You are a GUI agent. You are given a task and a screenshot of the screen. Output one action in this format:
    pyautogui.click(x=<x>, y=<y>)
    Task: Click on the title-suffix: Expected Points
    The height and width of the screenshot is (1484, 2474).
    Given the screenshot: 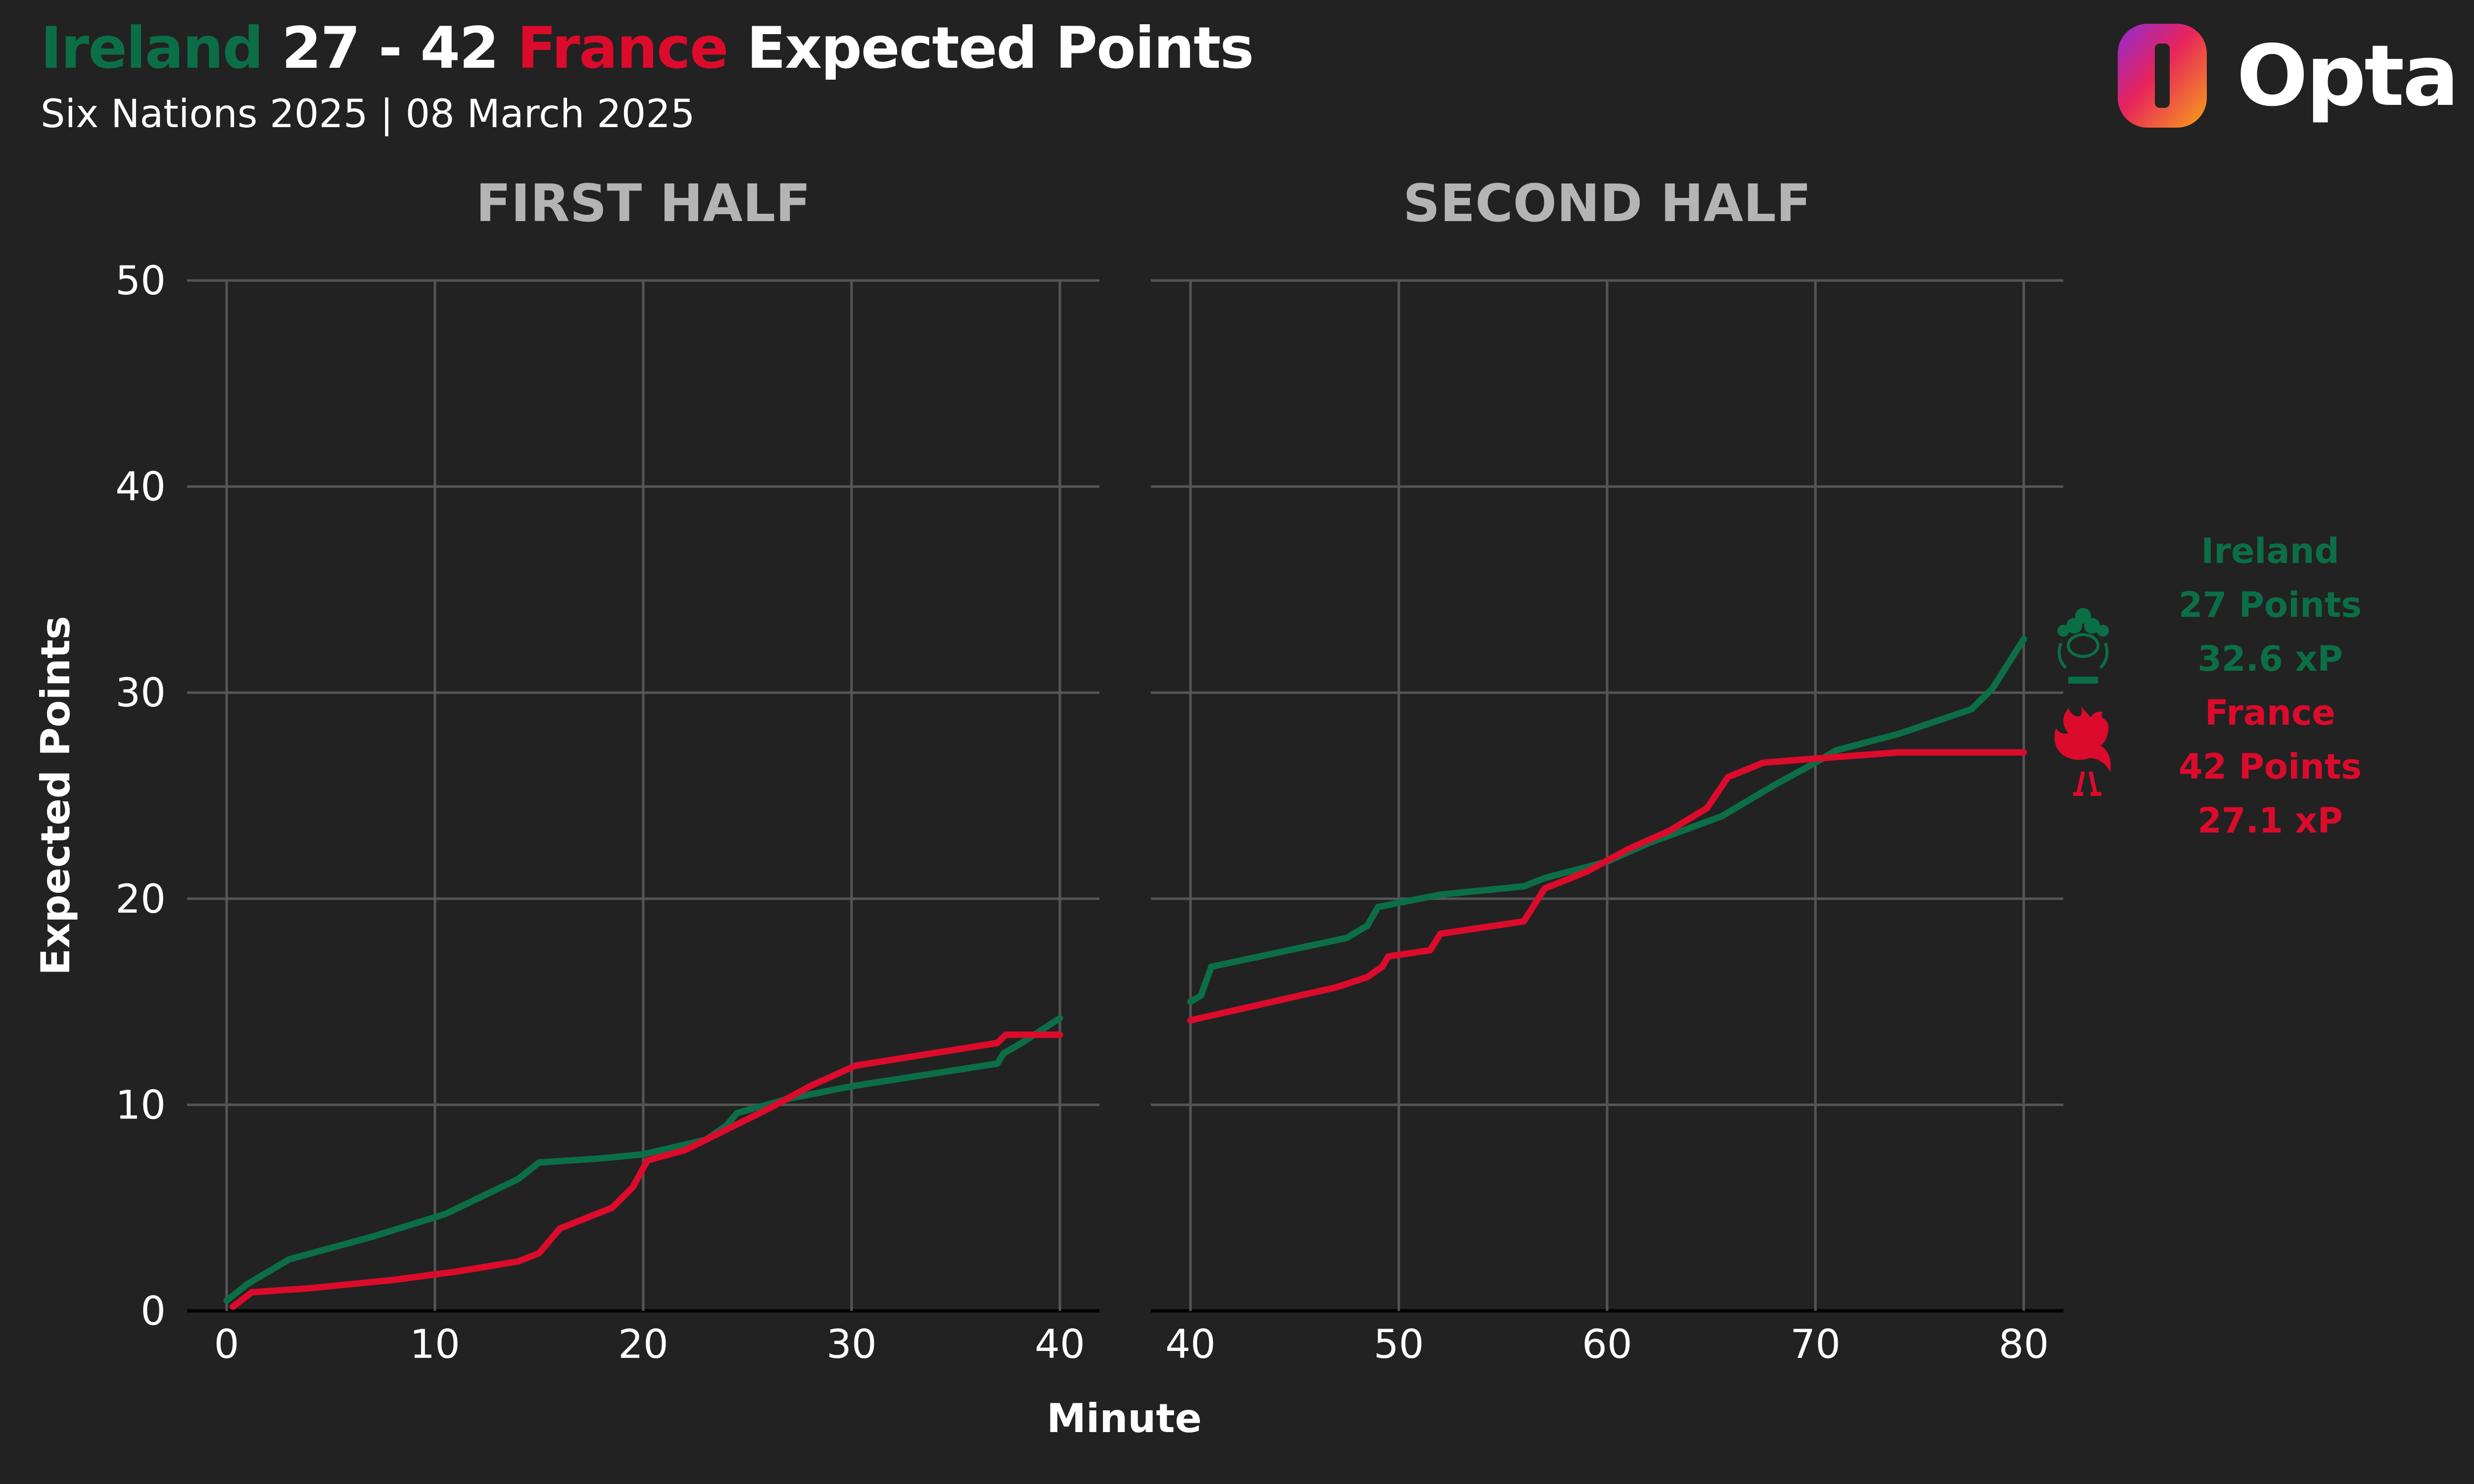 What is the action you would take?
    pyautogui.click(x=991, y=48)
    